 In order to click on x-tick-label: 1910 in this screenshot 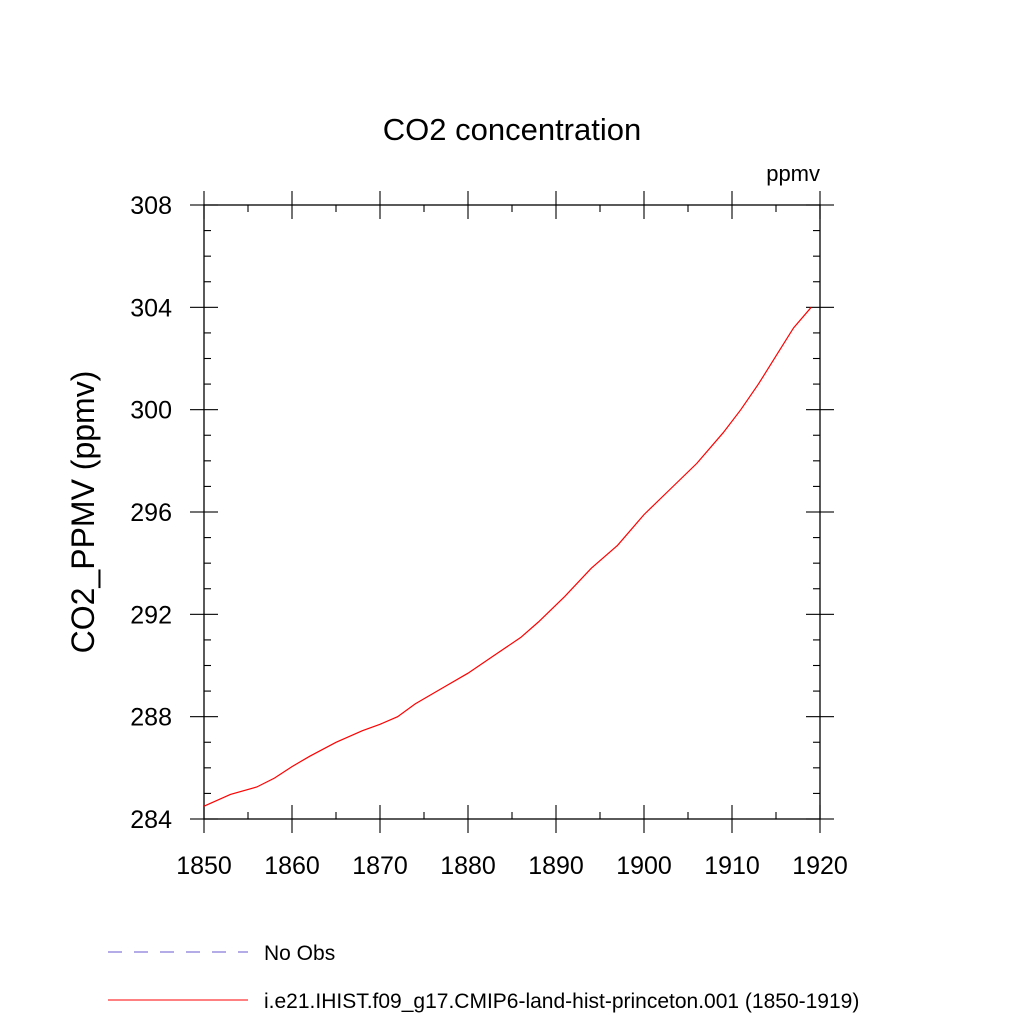, I will do `click(732, 866)`.